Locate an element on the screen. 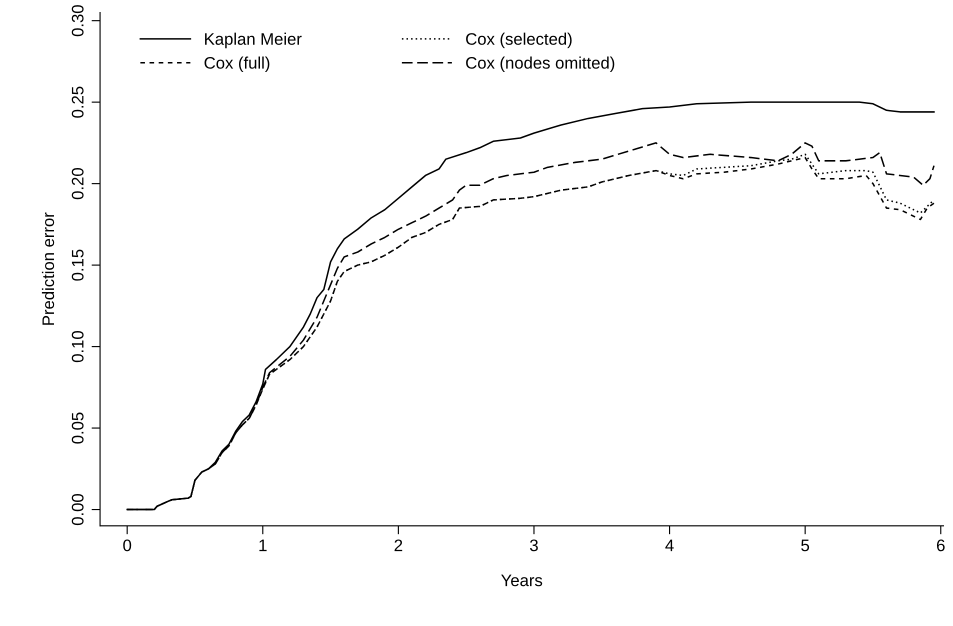 The height and width of the screenshot is (626, 953). y-tick-label: 0.05 is located at coordinates (78, 428).